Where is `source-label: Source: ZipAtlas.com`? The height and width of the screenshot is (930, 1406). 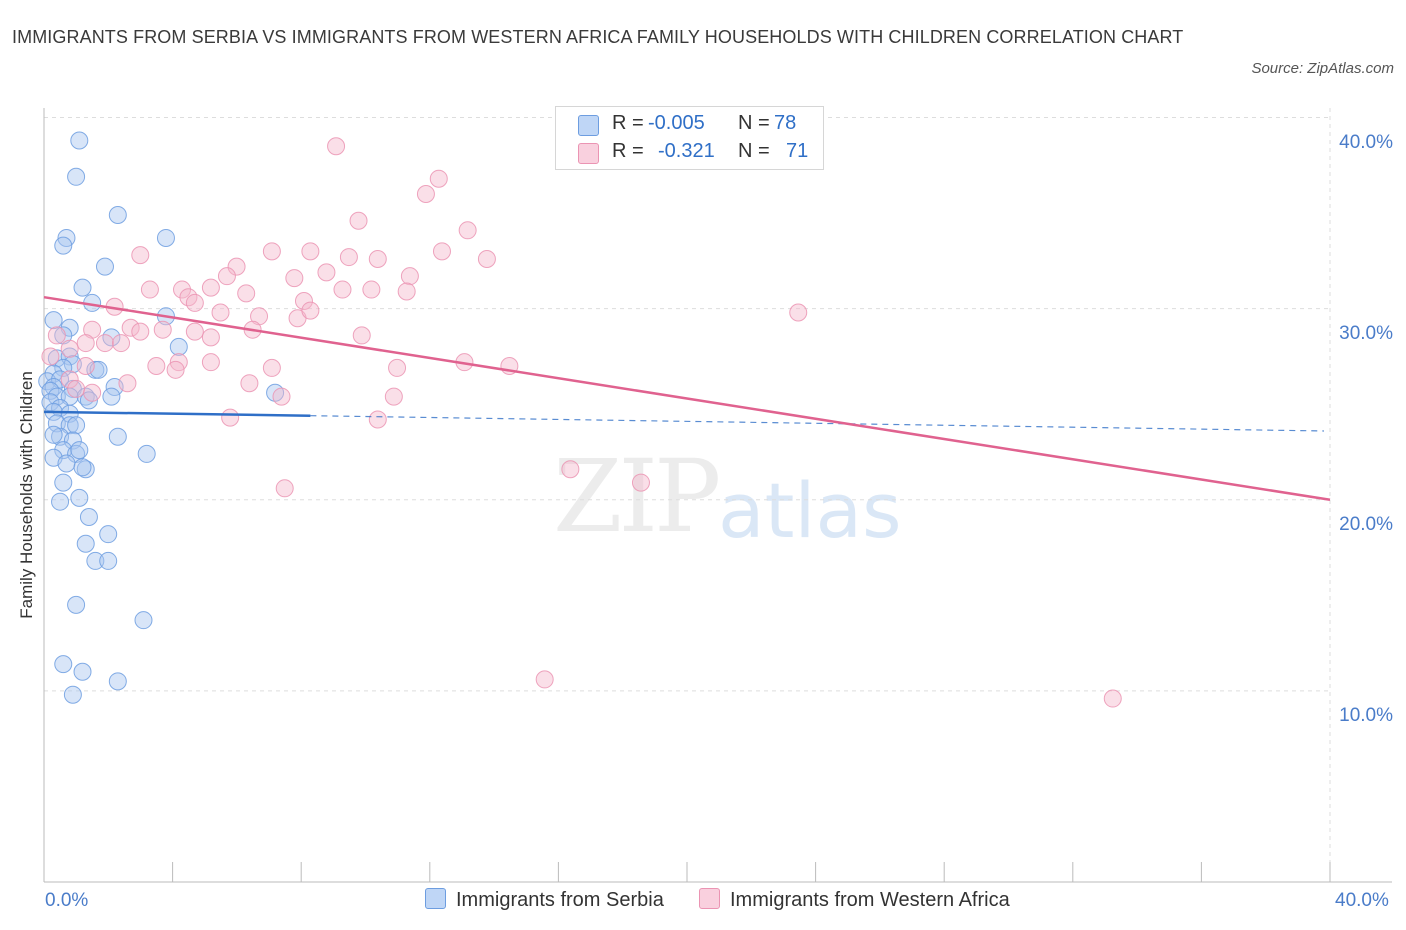
source-label: Source: ZipAtlas.com is located at coordinates (1322, 68).